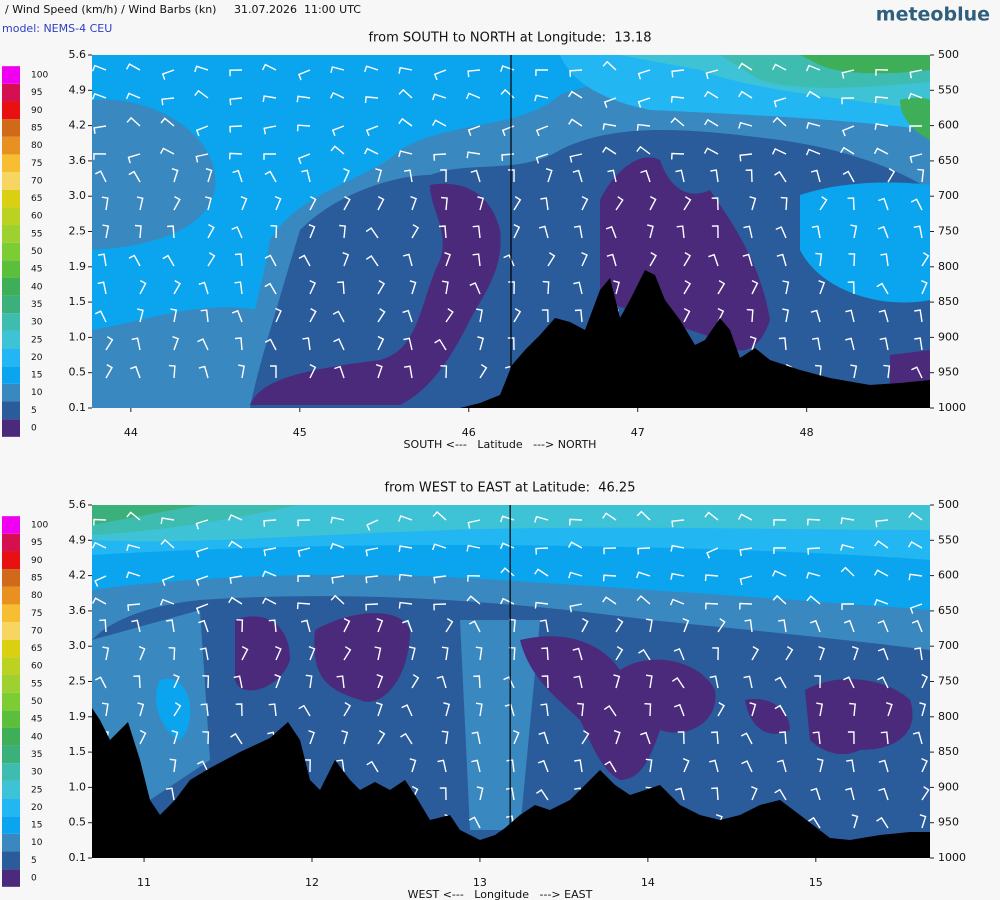 The image size is (1000, 900). Describe the element at coordinates (36, 790) in the screenshot. I see `colorbar-label: 25` at that location.